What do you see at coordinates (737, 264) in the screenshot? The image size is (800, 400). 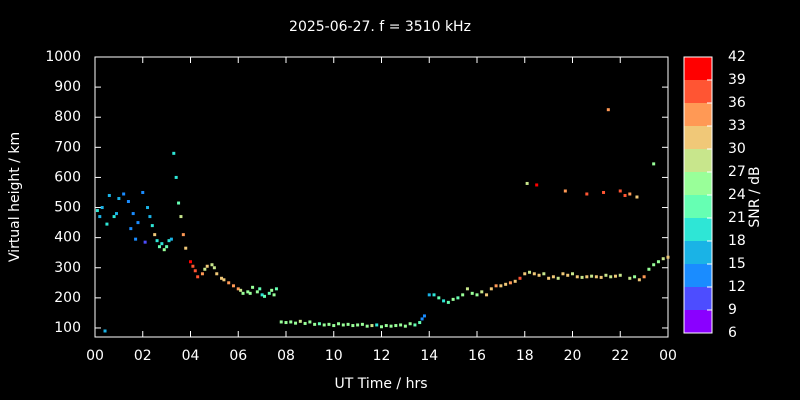 I see `colorbar-tick-label: 15` at bounding box center [737, 264].